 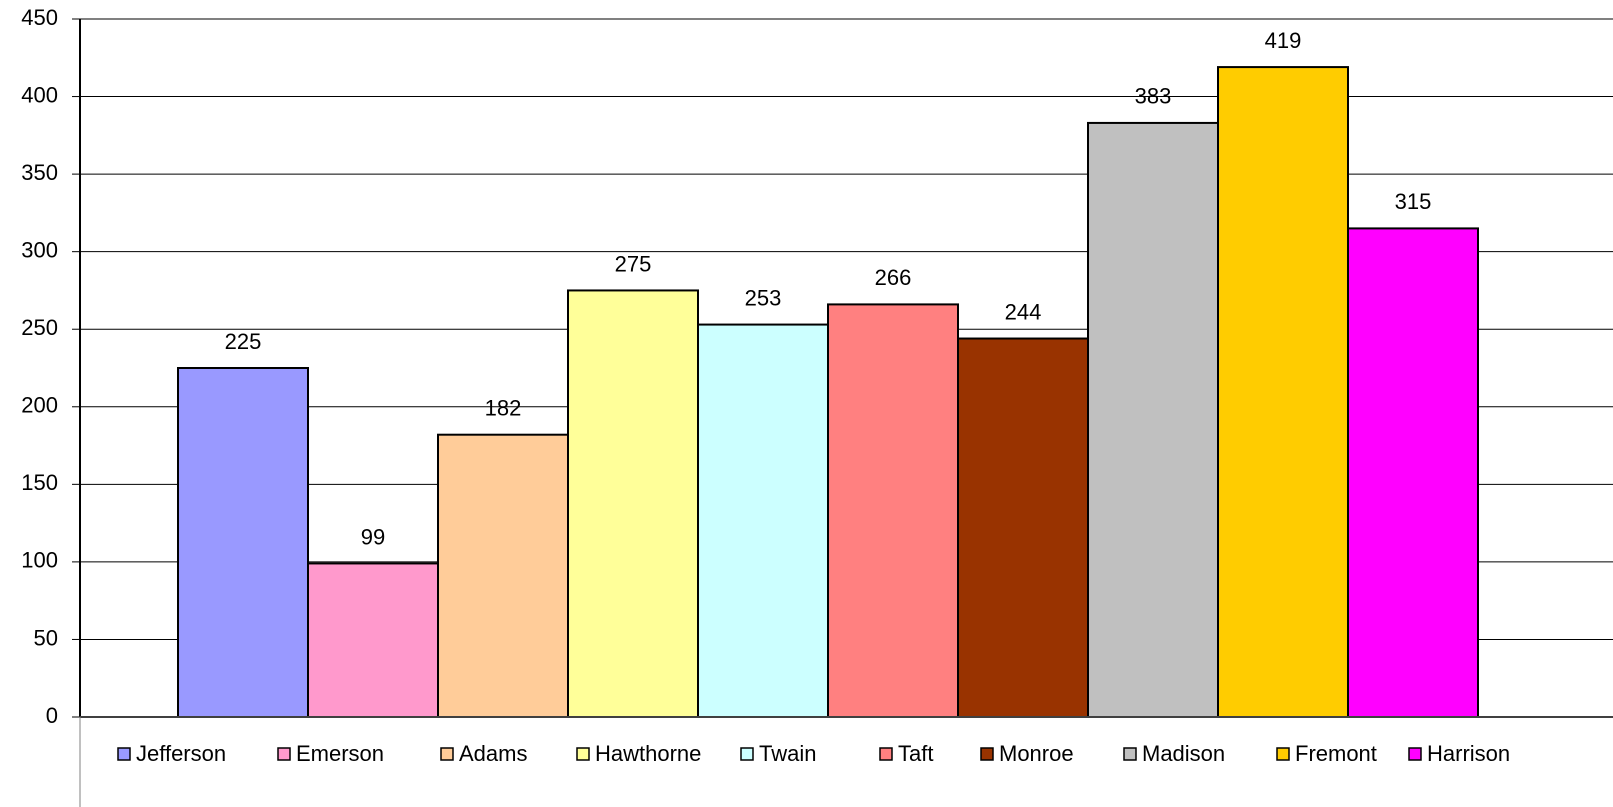 I want to click on legend-label: Twain, so click(x=787, y=753).